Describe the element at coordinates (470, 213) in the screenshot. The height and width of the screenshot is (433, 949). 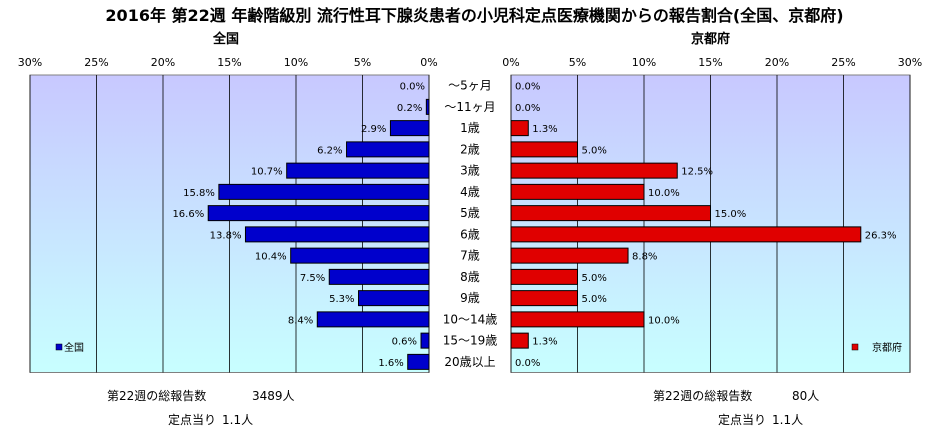
I see `age-category-label: 5歳` at that location.